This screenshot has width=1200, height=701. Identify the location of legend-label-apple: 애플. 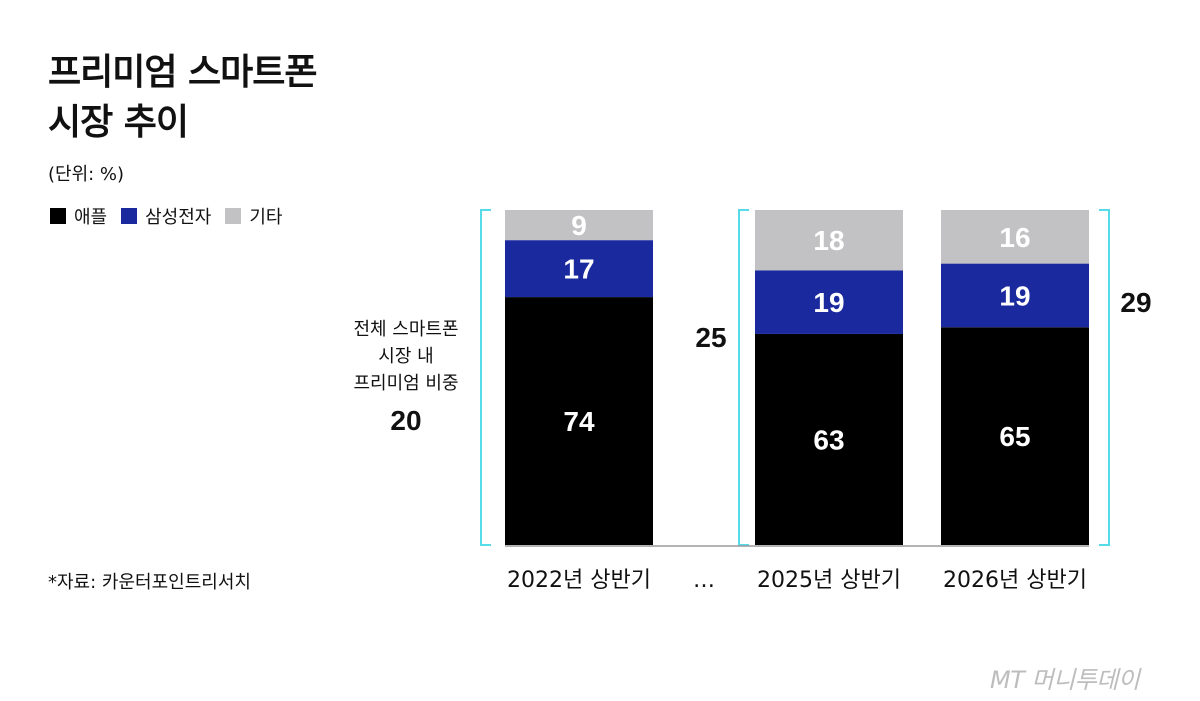
(91, 217).